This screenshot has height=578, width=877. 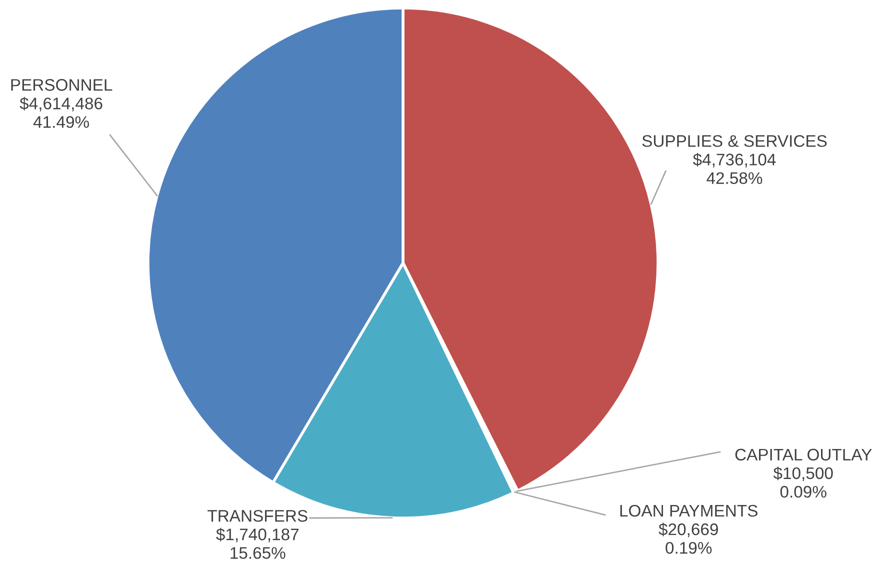 What do you see at coordinates (61, 112) in the screenshot?
I see `data-label: $4,614,486 41.49%` at bounding box center [61, 112].